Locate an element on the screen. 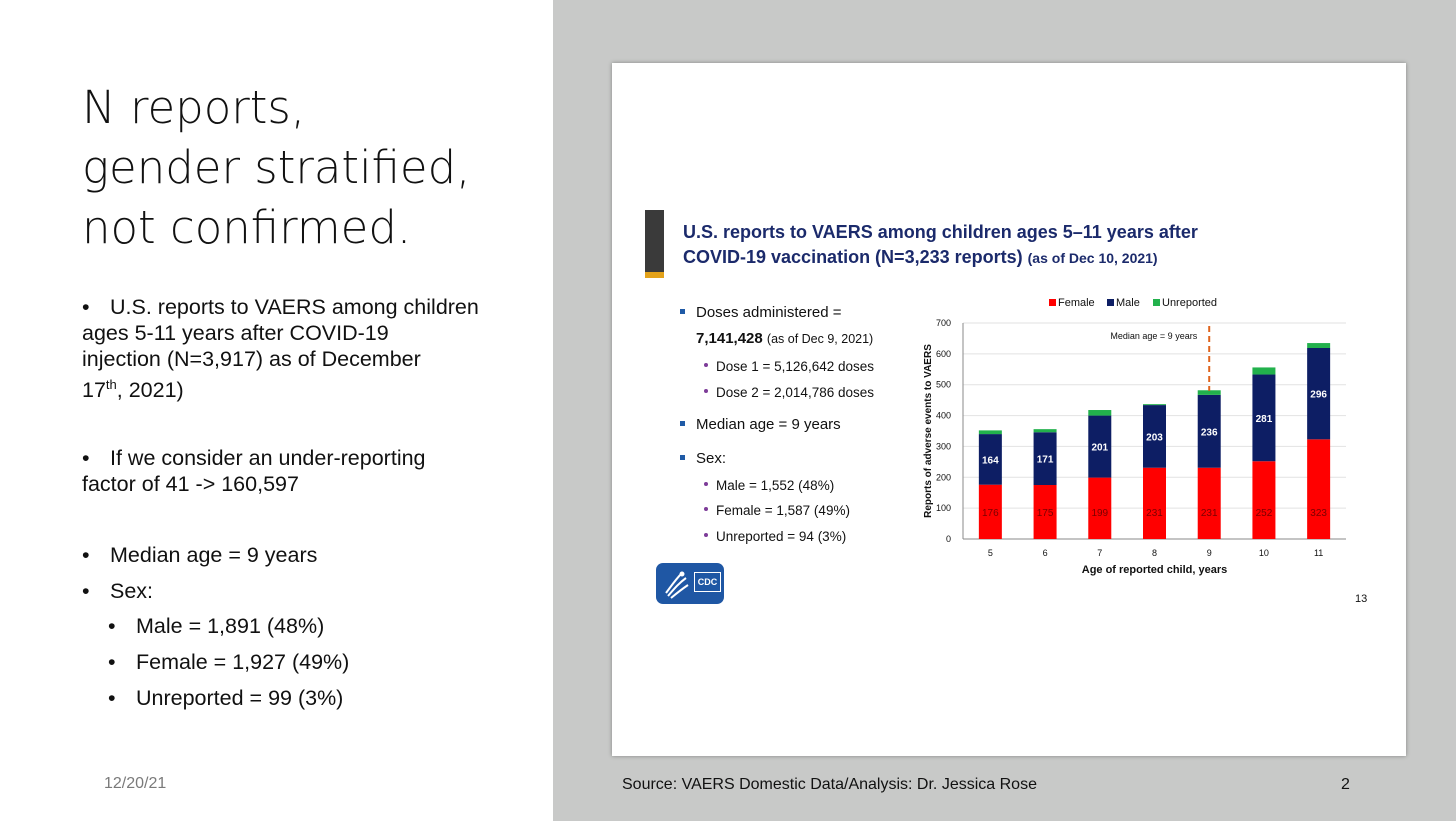 Image resolution: width=1456 pixels, height=821 pixels. bullet-median-age: • Median age = 9 years is located at coordinates (199, 555).